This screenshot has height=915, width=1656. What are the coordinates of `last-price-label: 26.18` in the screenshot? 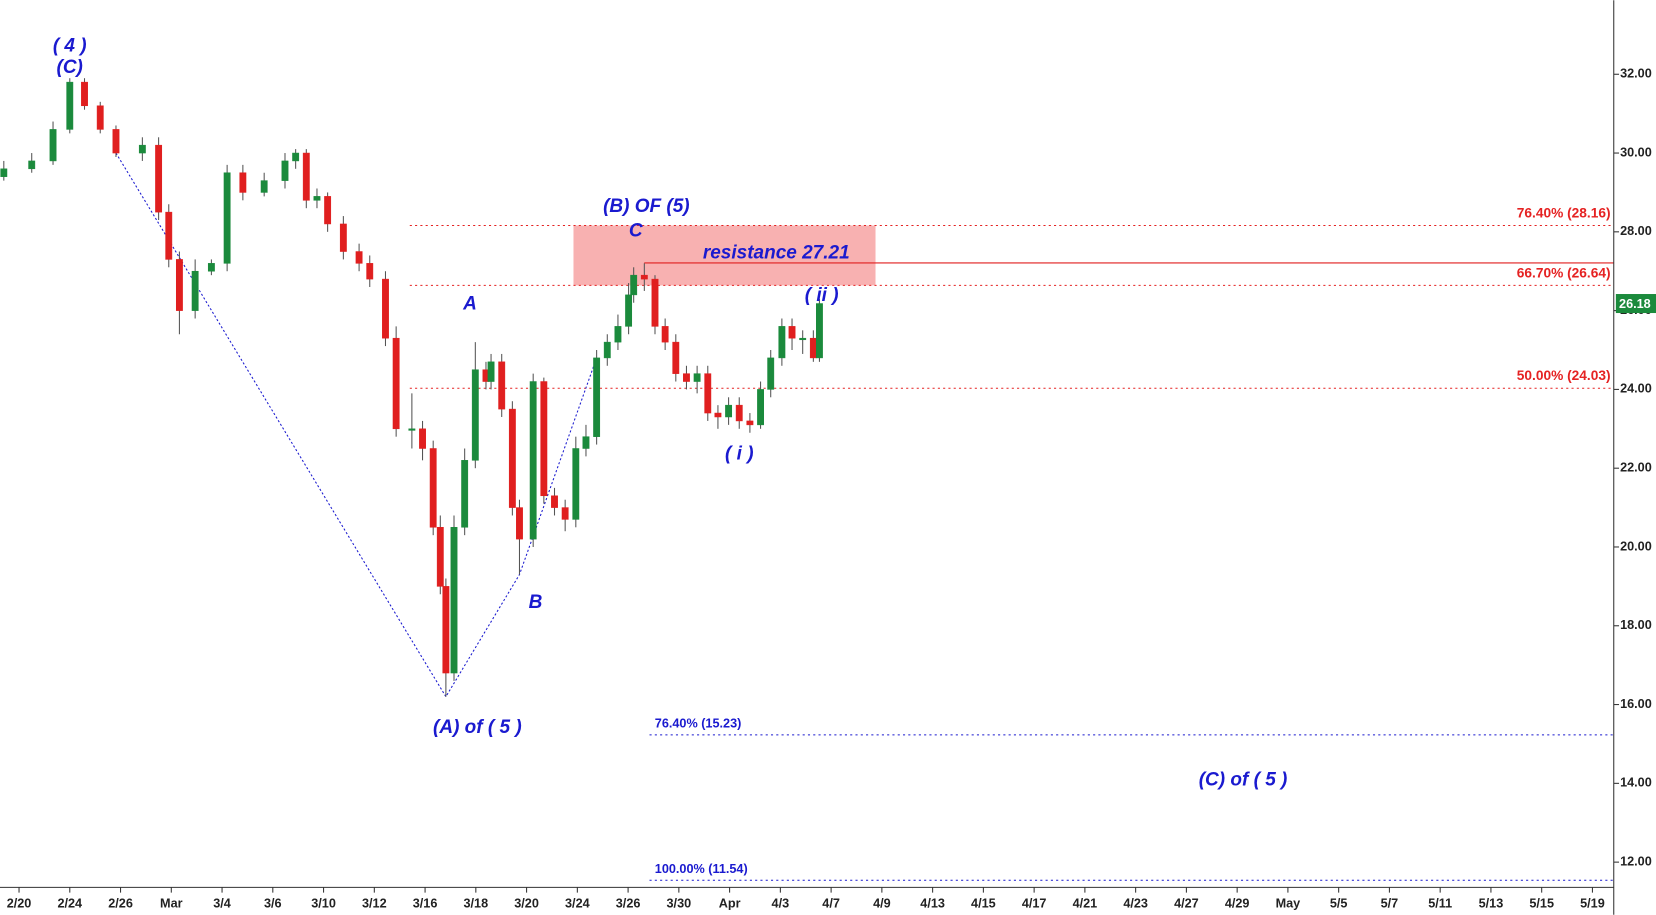 It's located at (1635, 304).